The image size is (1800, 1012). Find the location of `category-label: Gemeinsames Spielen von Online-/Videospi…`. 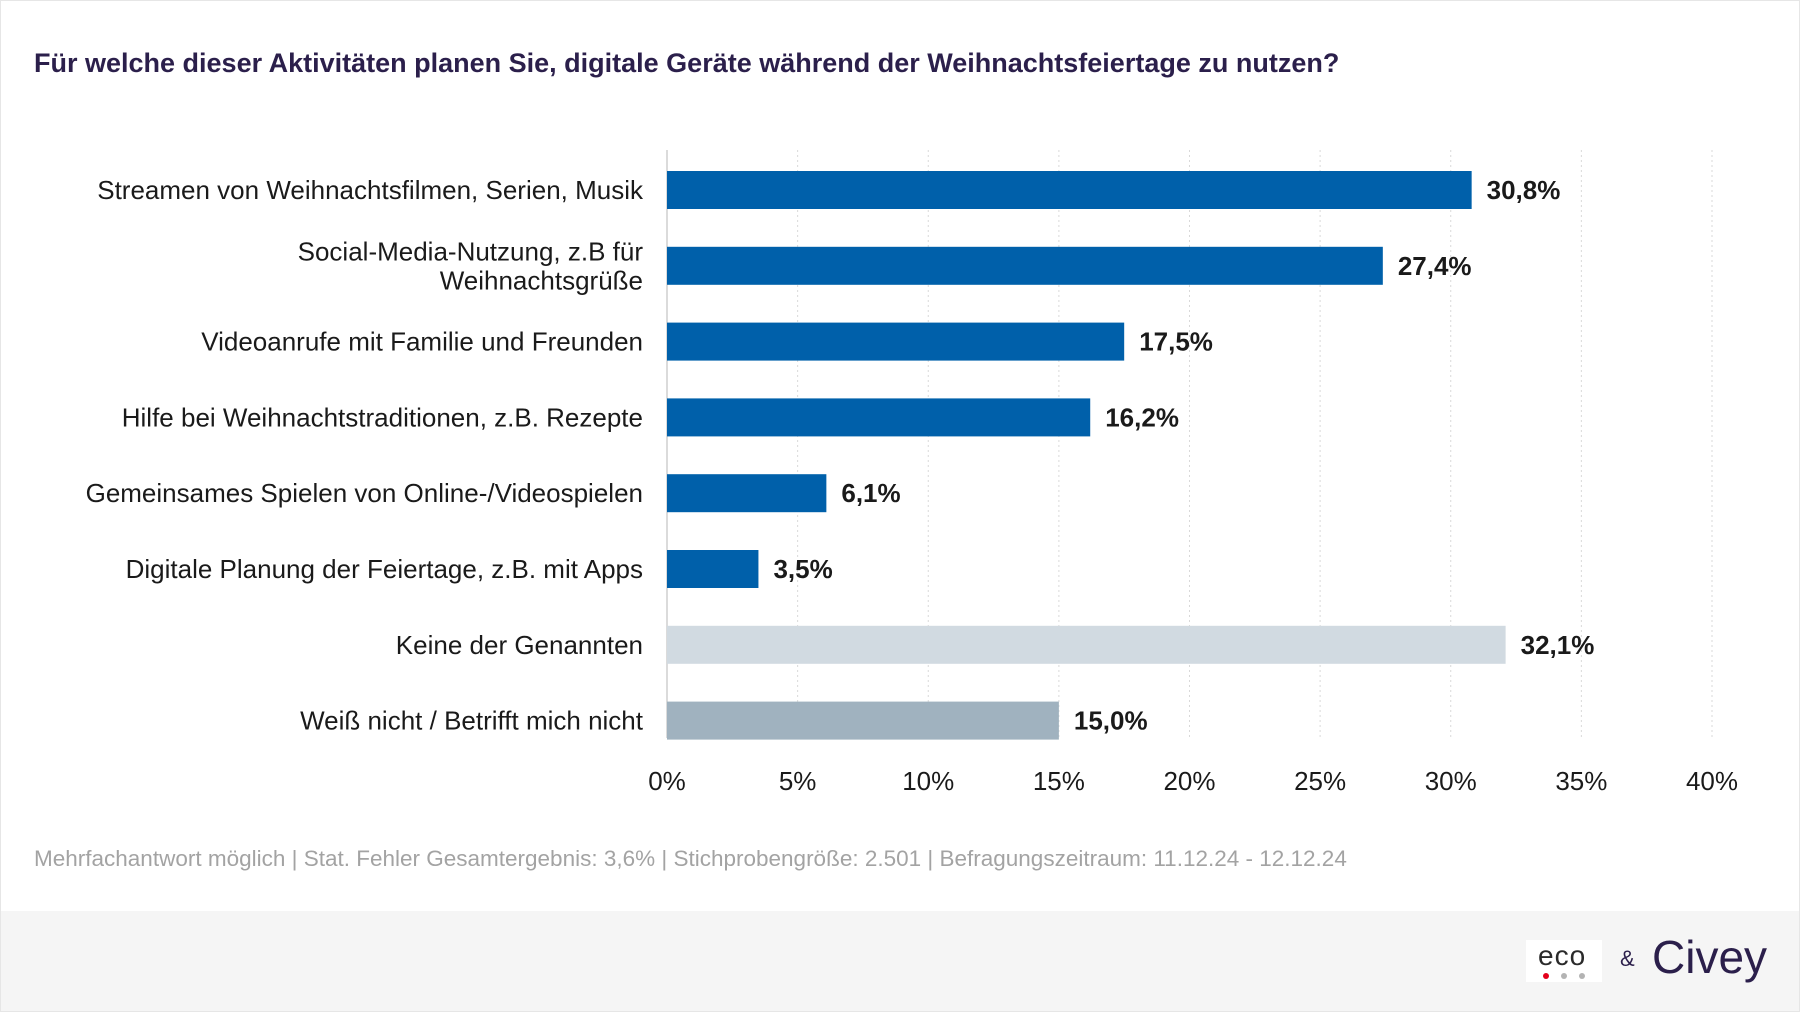

category-label: Gemeinsames Spielen von Online-/Videospi… is located at coordinates (364, 493).